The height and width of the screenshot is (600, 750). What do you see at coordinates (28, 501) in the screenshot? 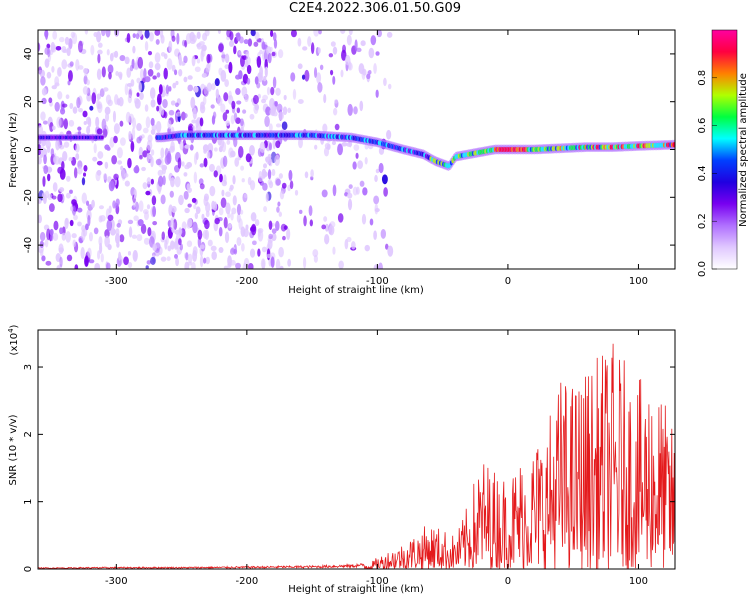
I see `snr-y-tick-label: 1` at bounding box center [28, 501].